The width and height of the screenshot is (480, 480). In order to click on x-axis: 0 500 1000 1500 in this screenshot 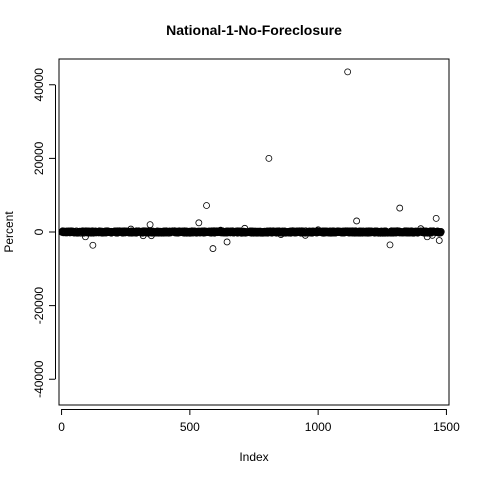, I will do `click(259, 421)`.